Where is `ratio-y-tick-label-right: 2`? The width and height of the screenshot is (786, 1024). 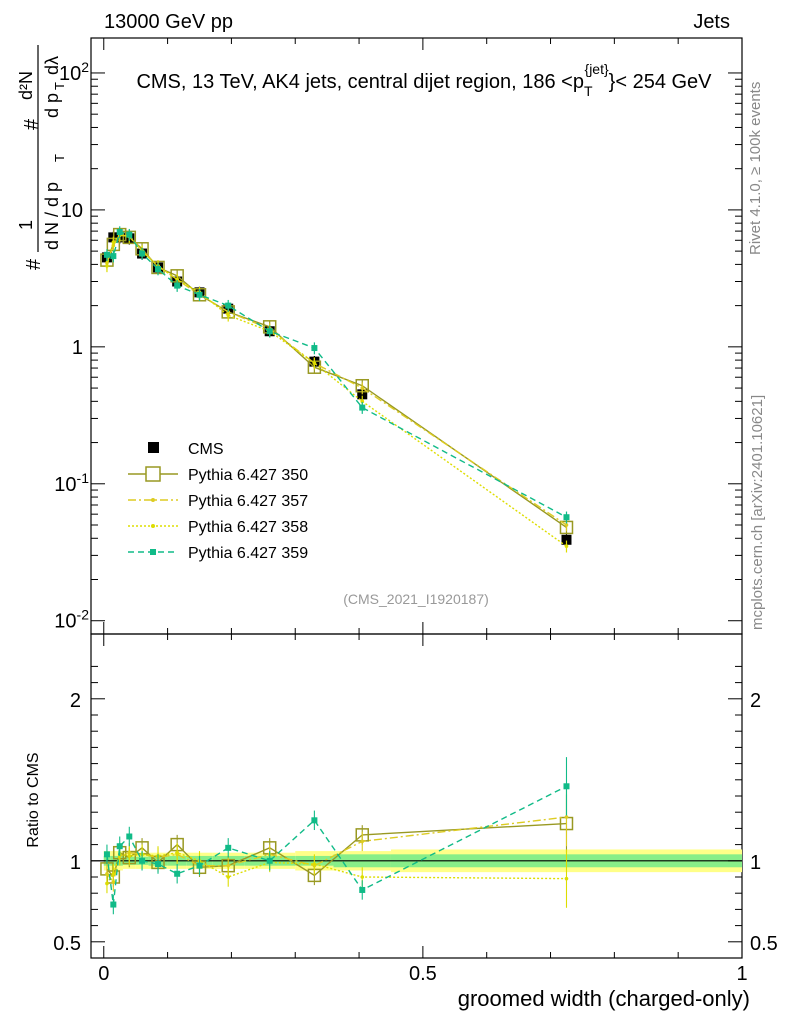 ratio-y-tick-label-right: 2 is located at coordinates (755, 701).